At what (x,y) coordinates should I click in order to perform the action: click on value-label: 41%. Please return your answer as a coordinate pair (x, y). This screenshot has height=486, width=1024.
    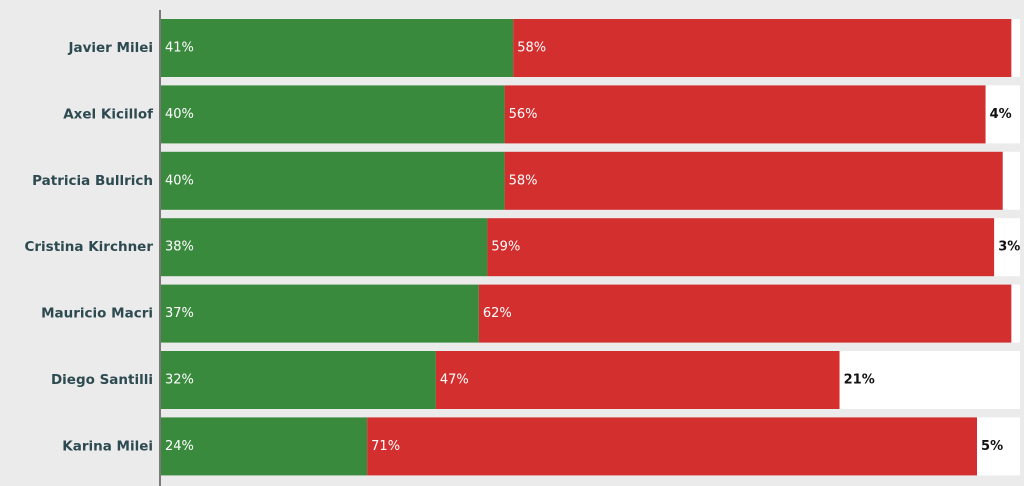
    Looking at the image, I should click on (179, 48).